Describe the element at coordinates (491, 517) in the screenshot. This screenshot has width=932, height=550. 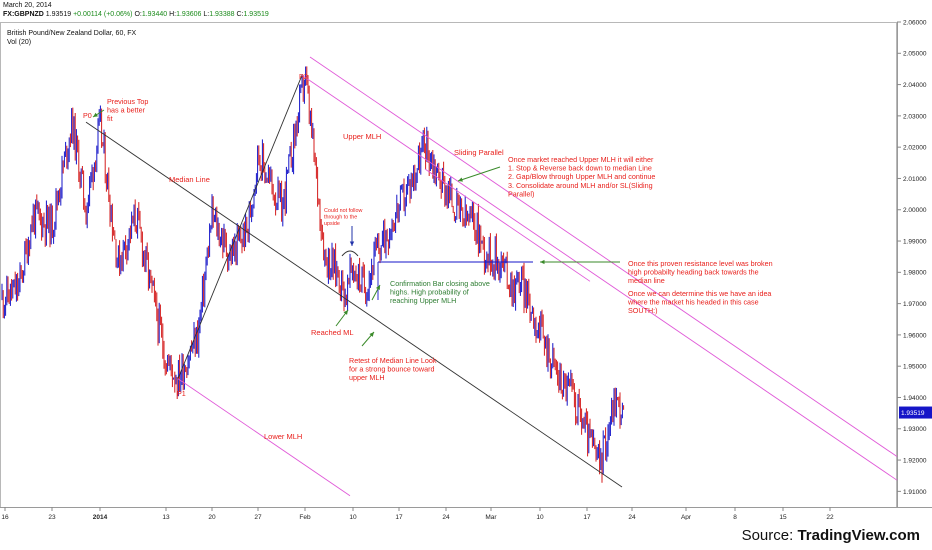
I see `x-tick-label: Mar` at that location.